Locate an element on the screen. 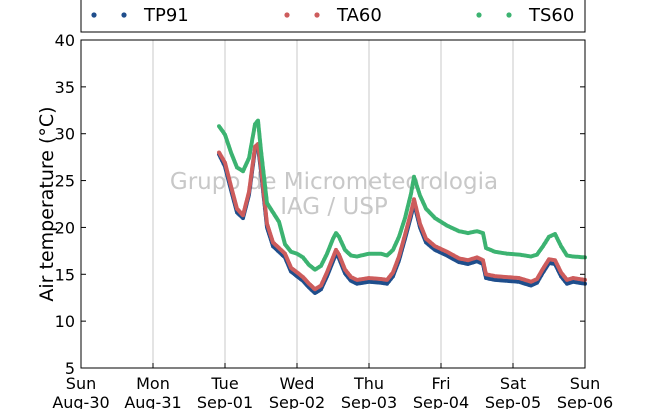 This screenshot has width=650, height=414. x-tick-label-day: Tue is located at coordinates (224, 383).